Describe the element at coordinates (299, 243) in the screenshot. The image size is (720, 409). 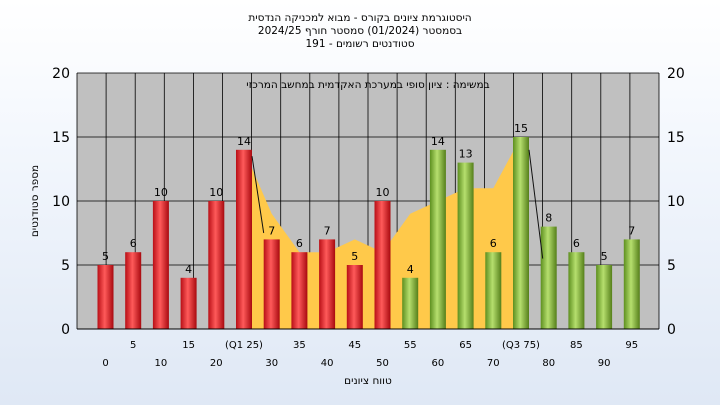
I see `bar-value-label-7: 6` at that location.